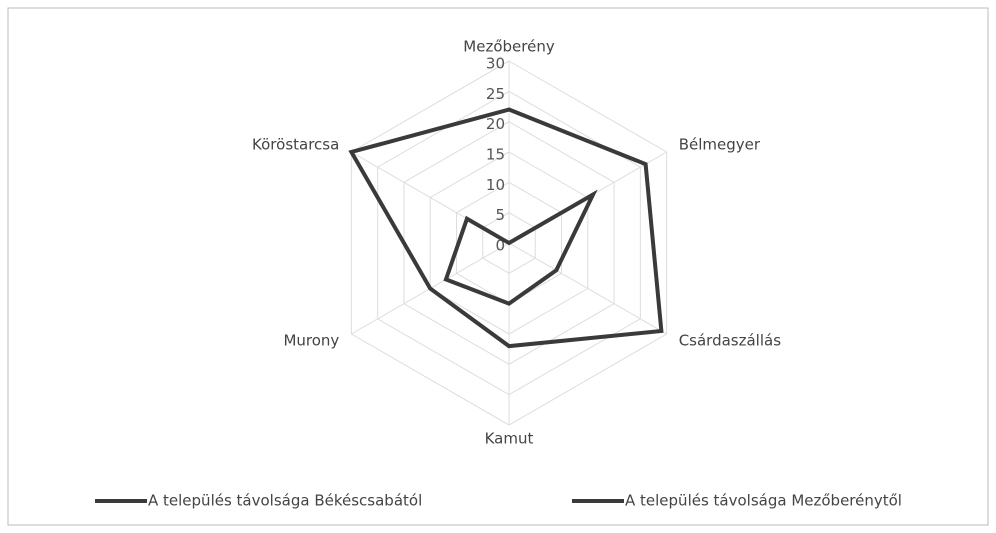 The width and height of the screenshot is (996, 533). I want to click on category-label: Köröstarcsa, so click(295, 145).